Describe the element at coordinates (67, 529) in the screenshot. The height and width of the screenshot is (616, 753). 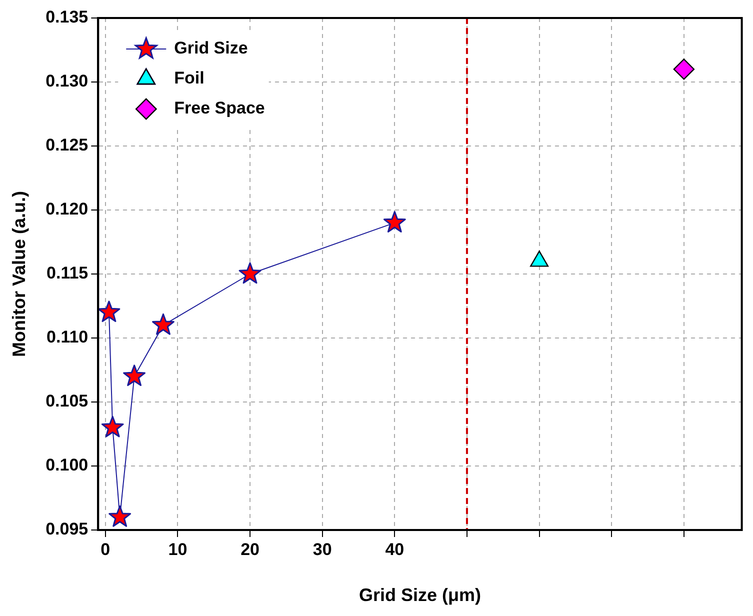
I see `y-tick-label: 0.095` at that location.